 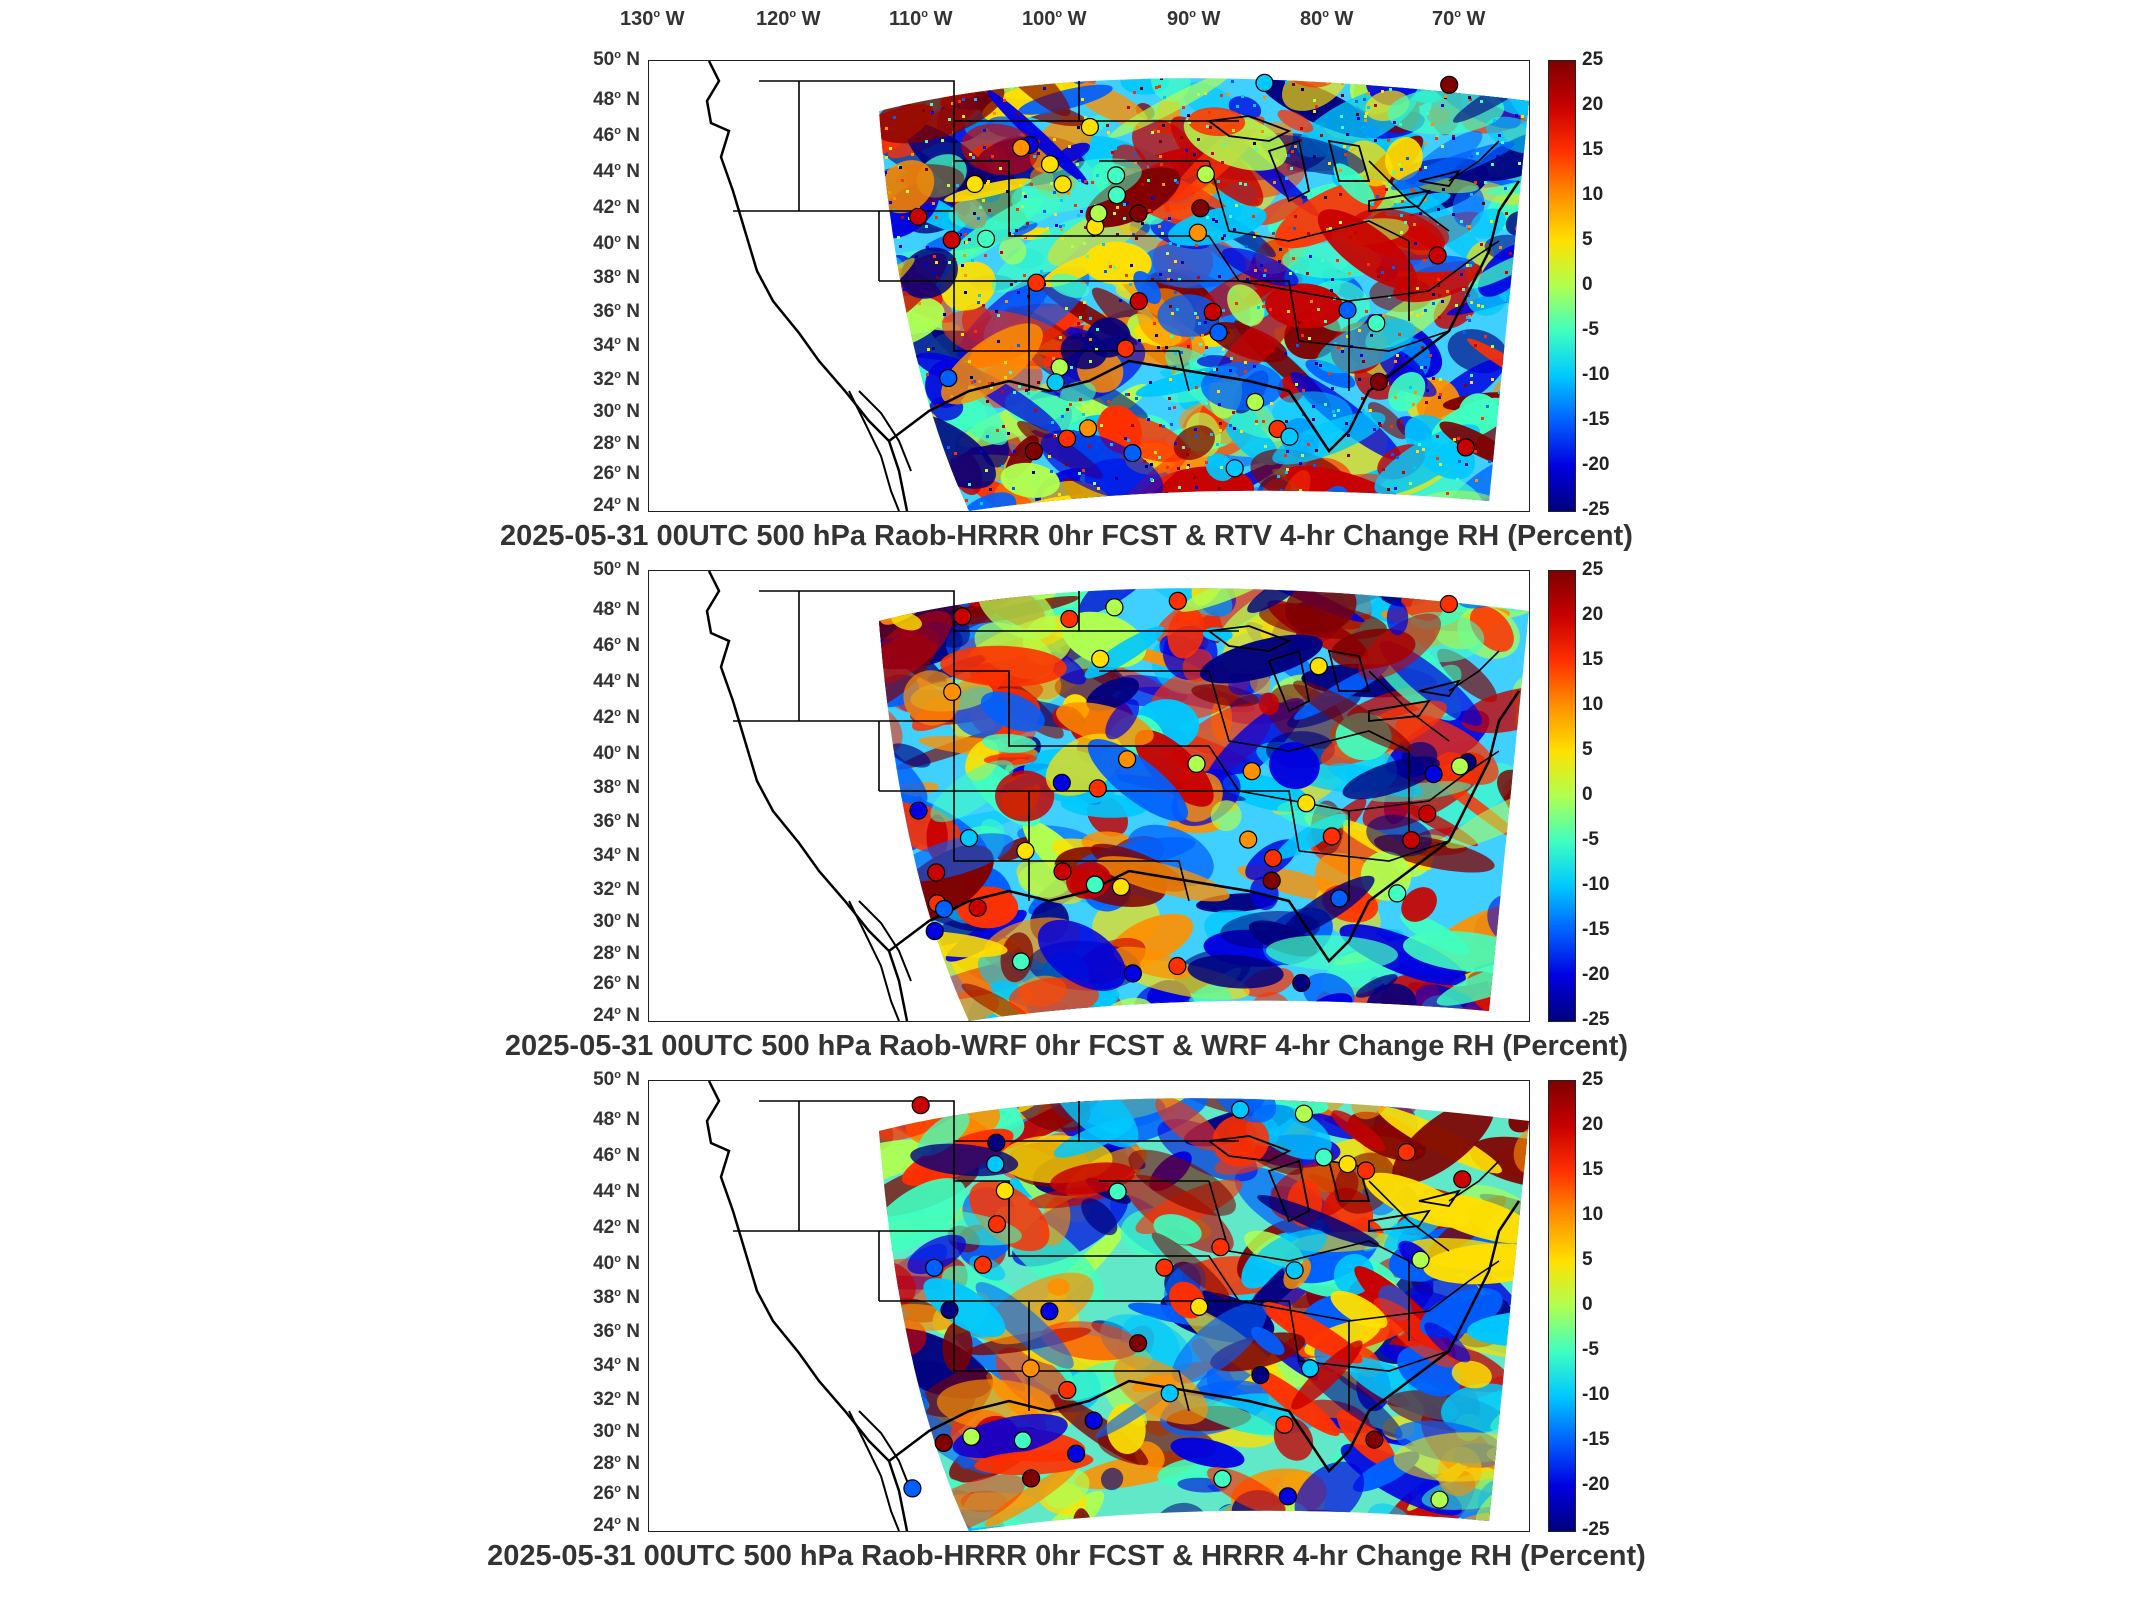 I want to click on rh-change-map, so click(x=1117, y=286).